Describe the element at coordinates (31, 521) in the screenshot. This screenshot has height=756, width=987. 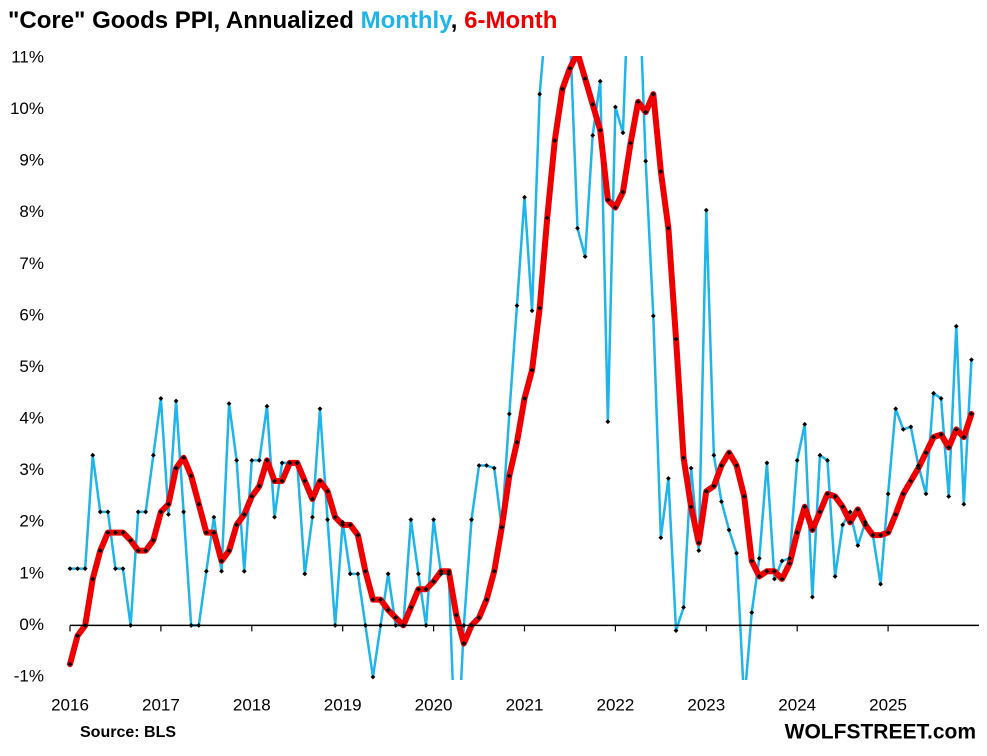
I see `y-tick-label: 2%` at that location.